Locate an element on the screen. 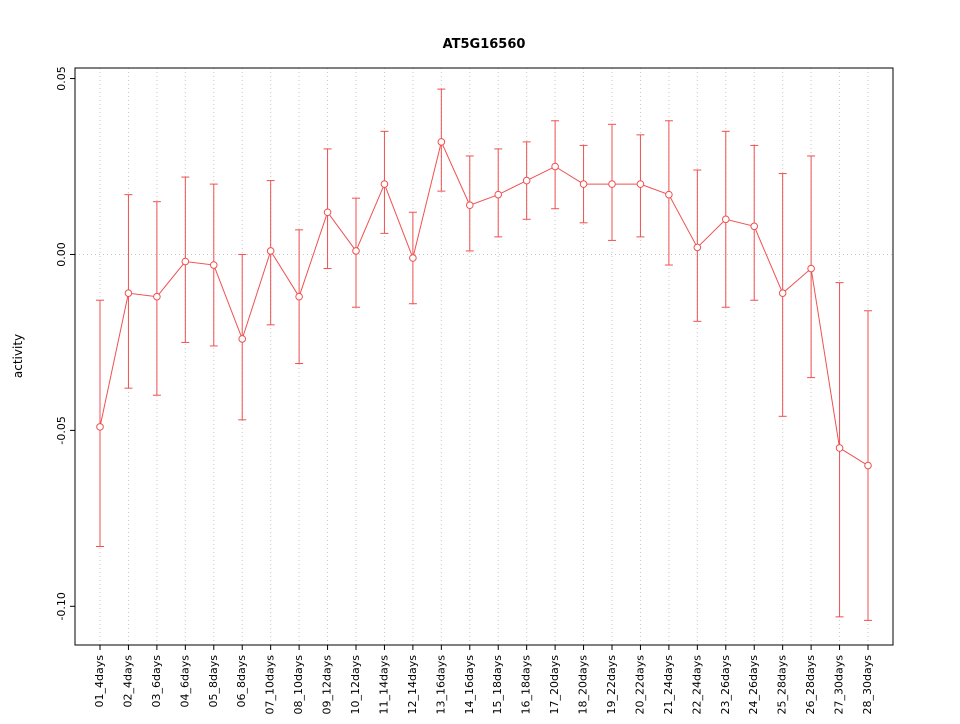 The width and height of the screenshot is (960, 724). x-tick-label: 15_18days is located at coordinates (497, 685).